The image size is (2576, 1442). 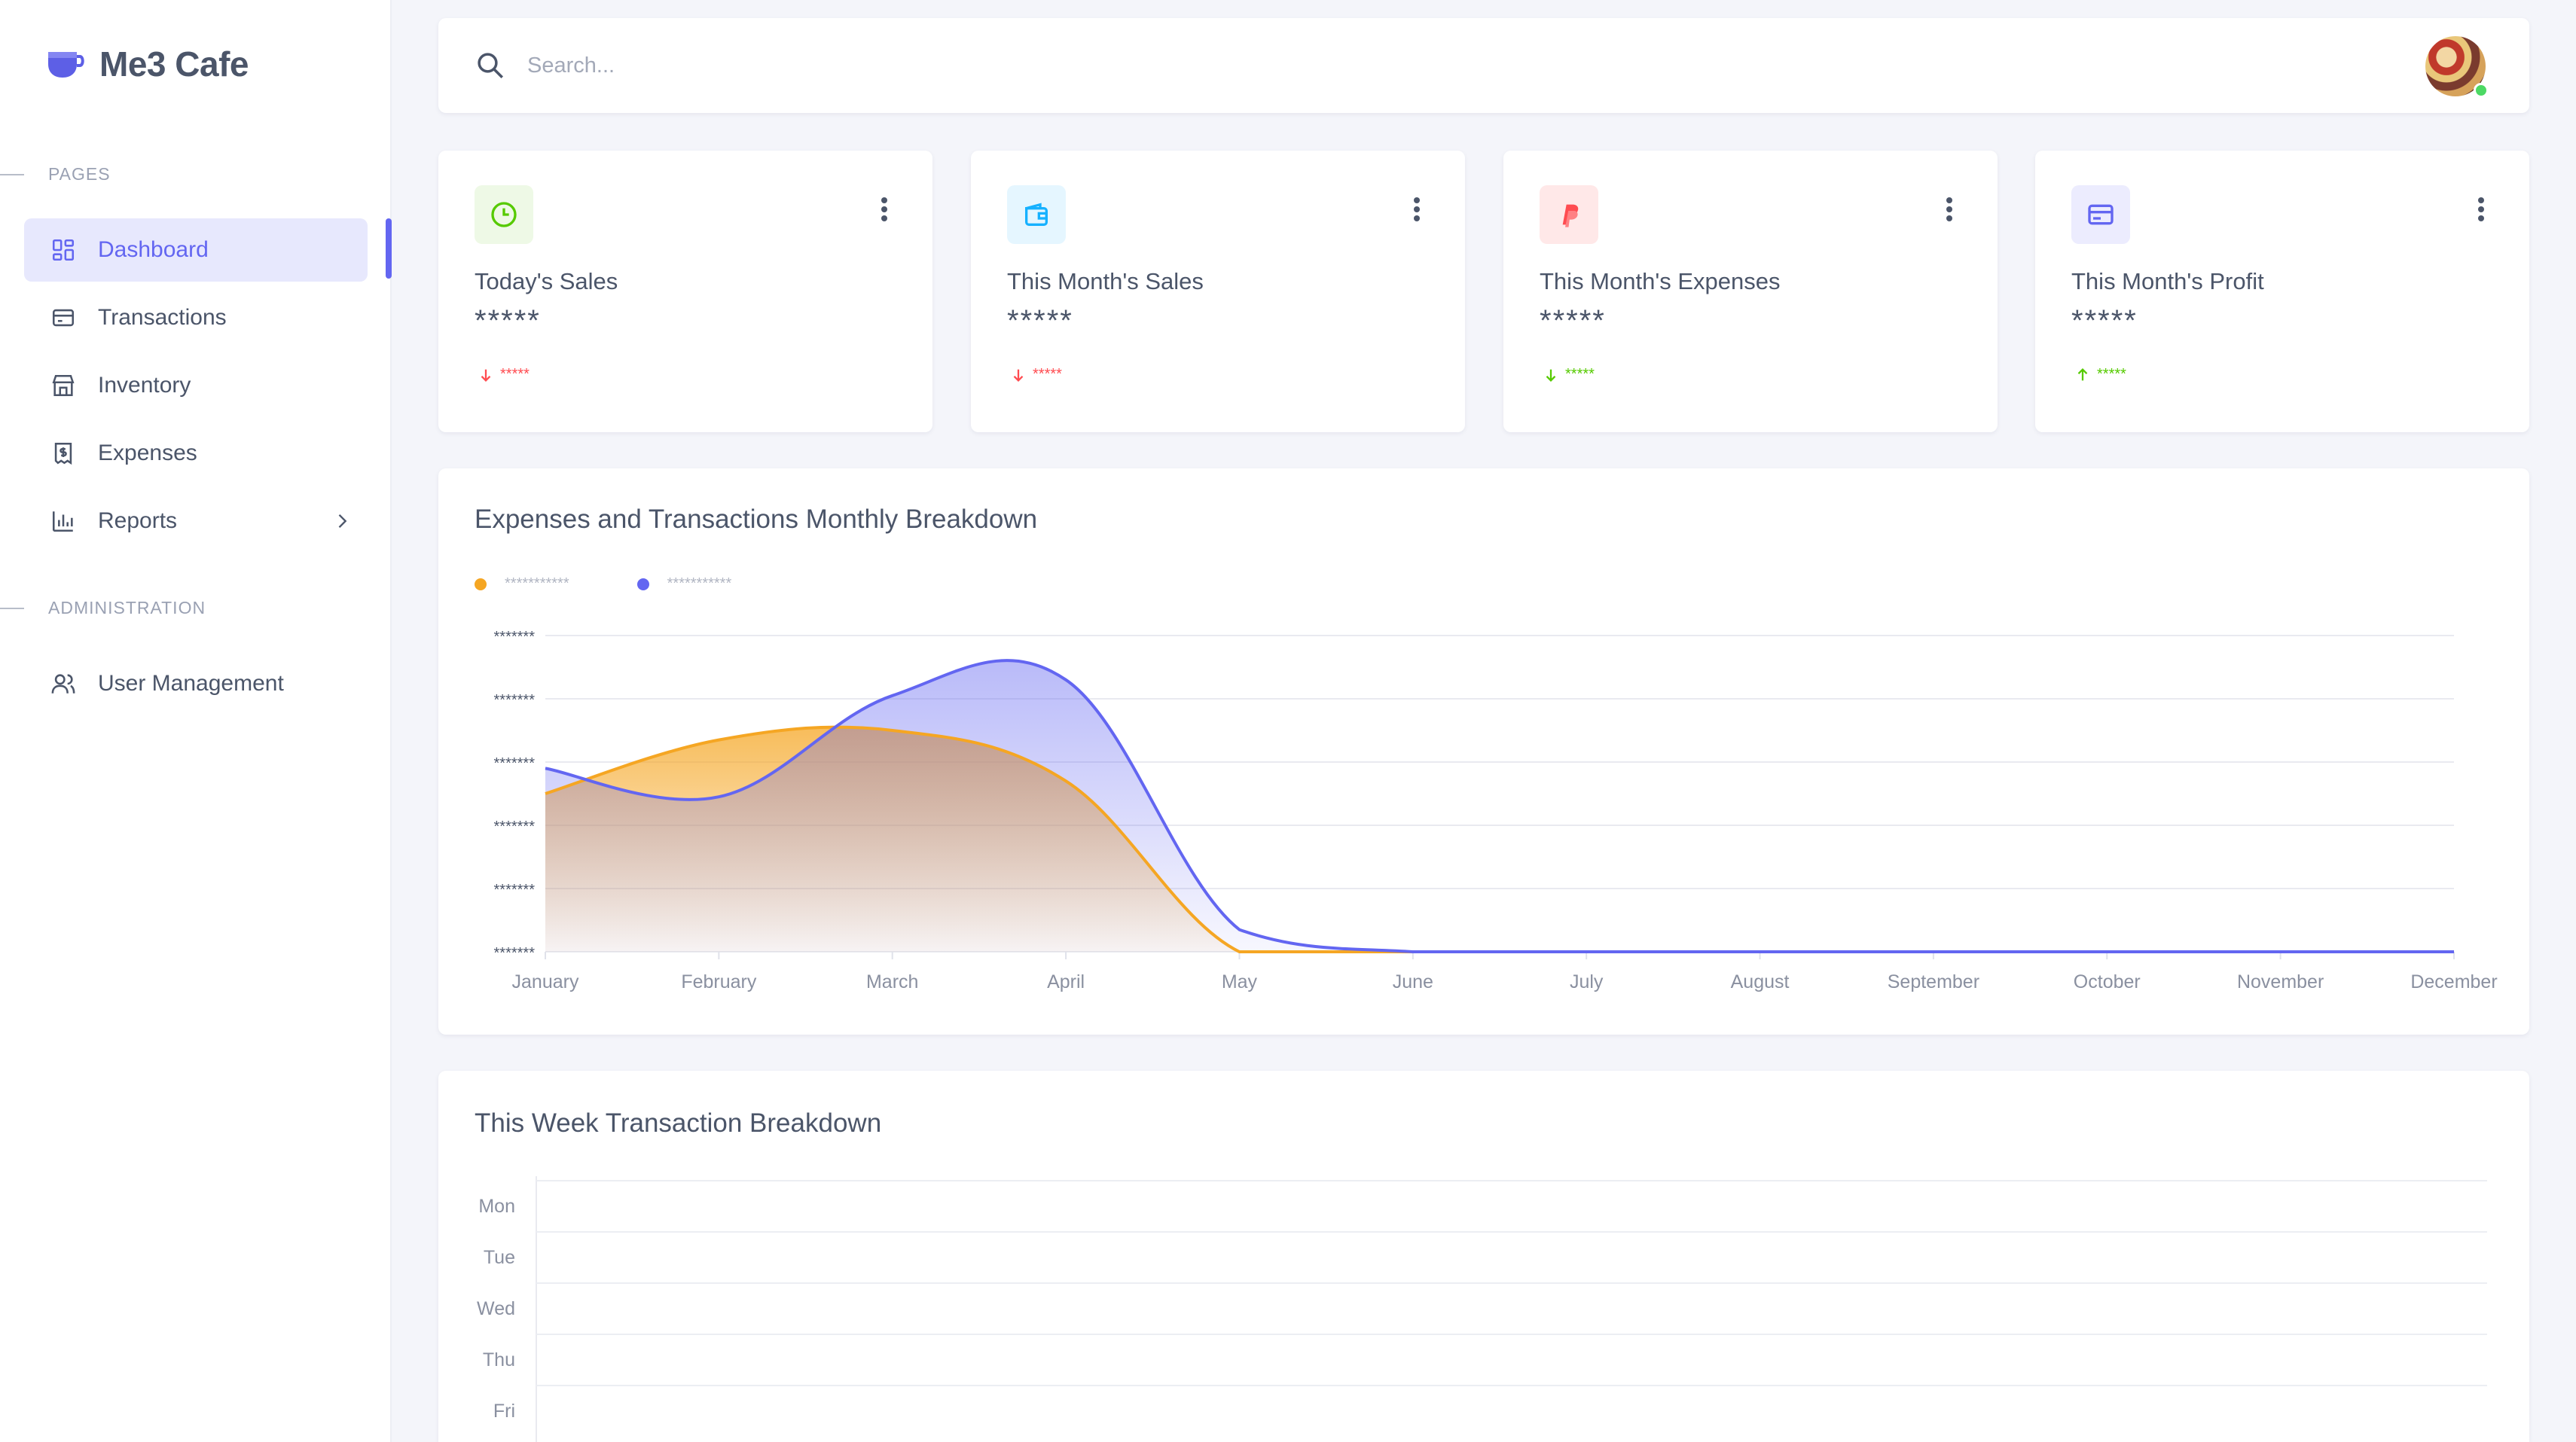 What do you see at coordinates (504, 215) in the screenshot?
I see `pie-chart-icon` at bounding box center [504, 215].